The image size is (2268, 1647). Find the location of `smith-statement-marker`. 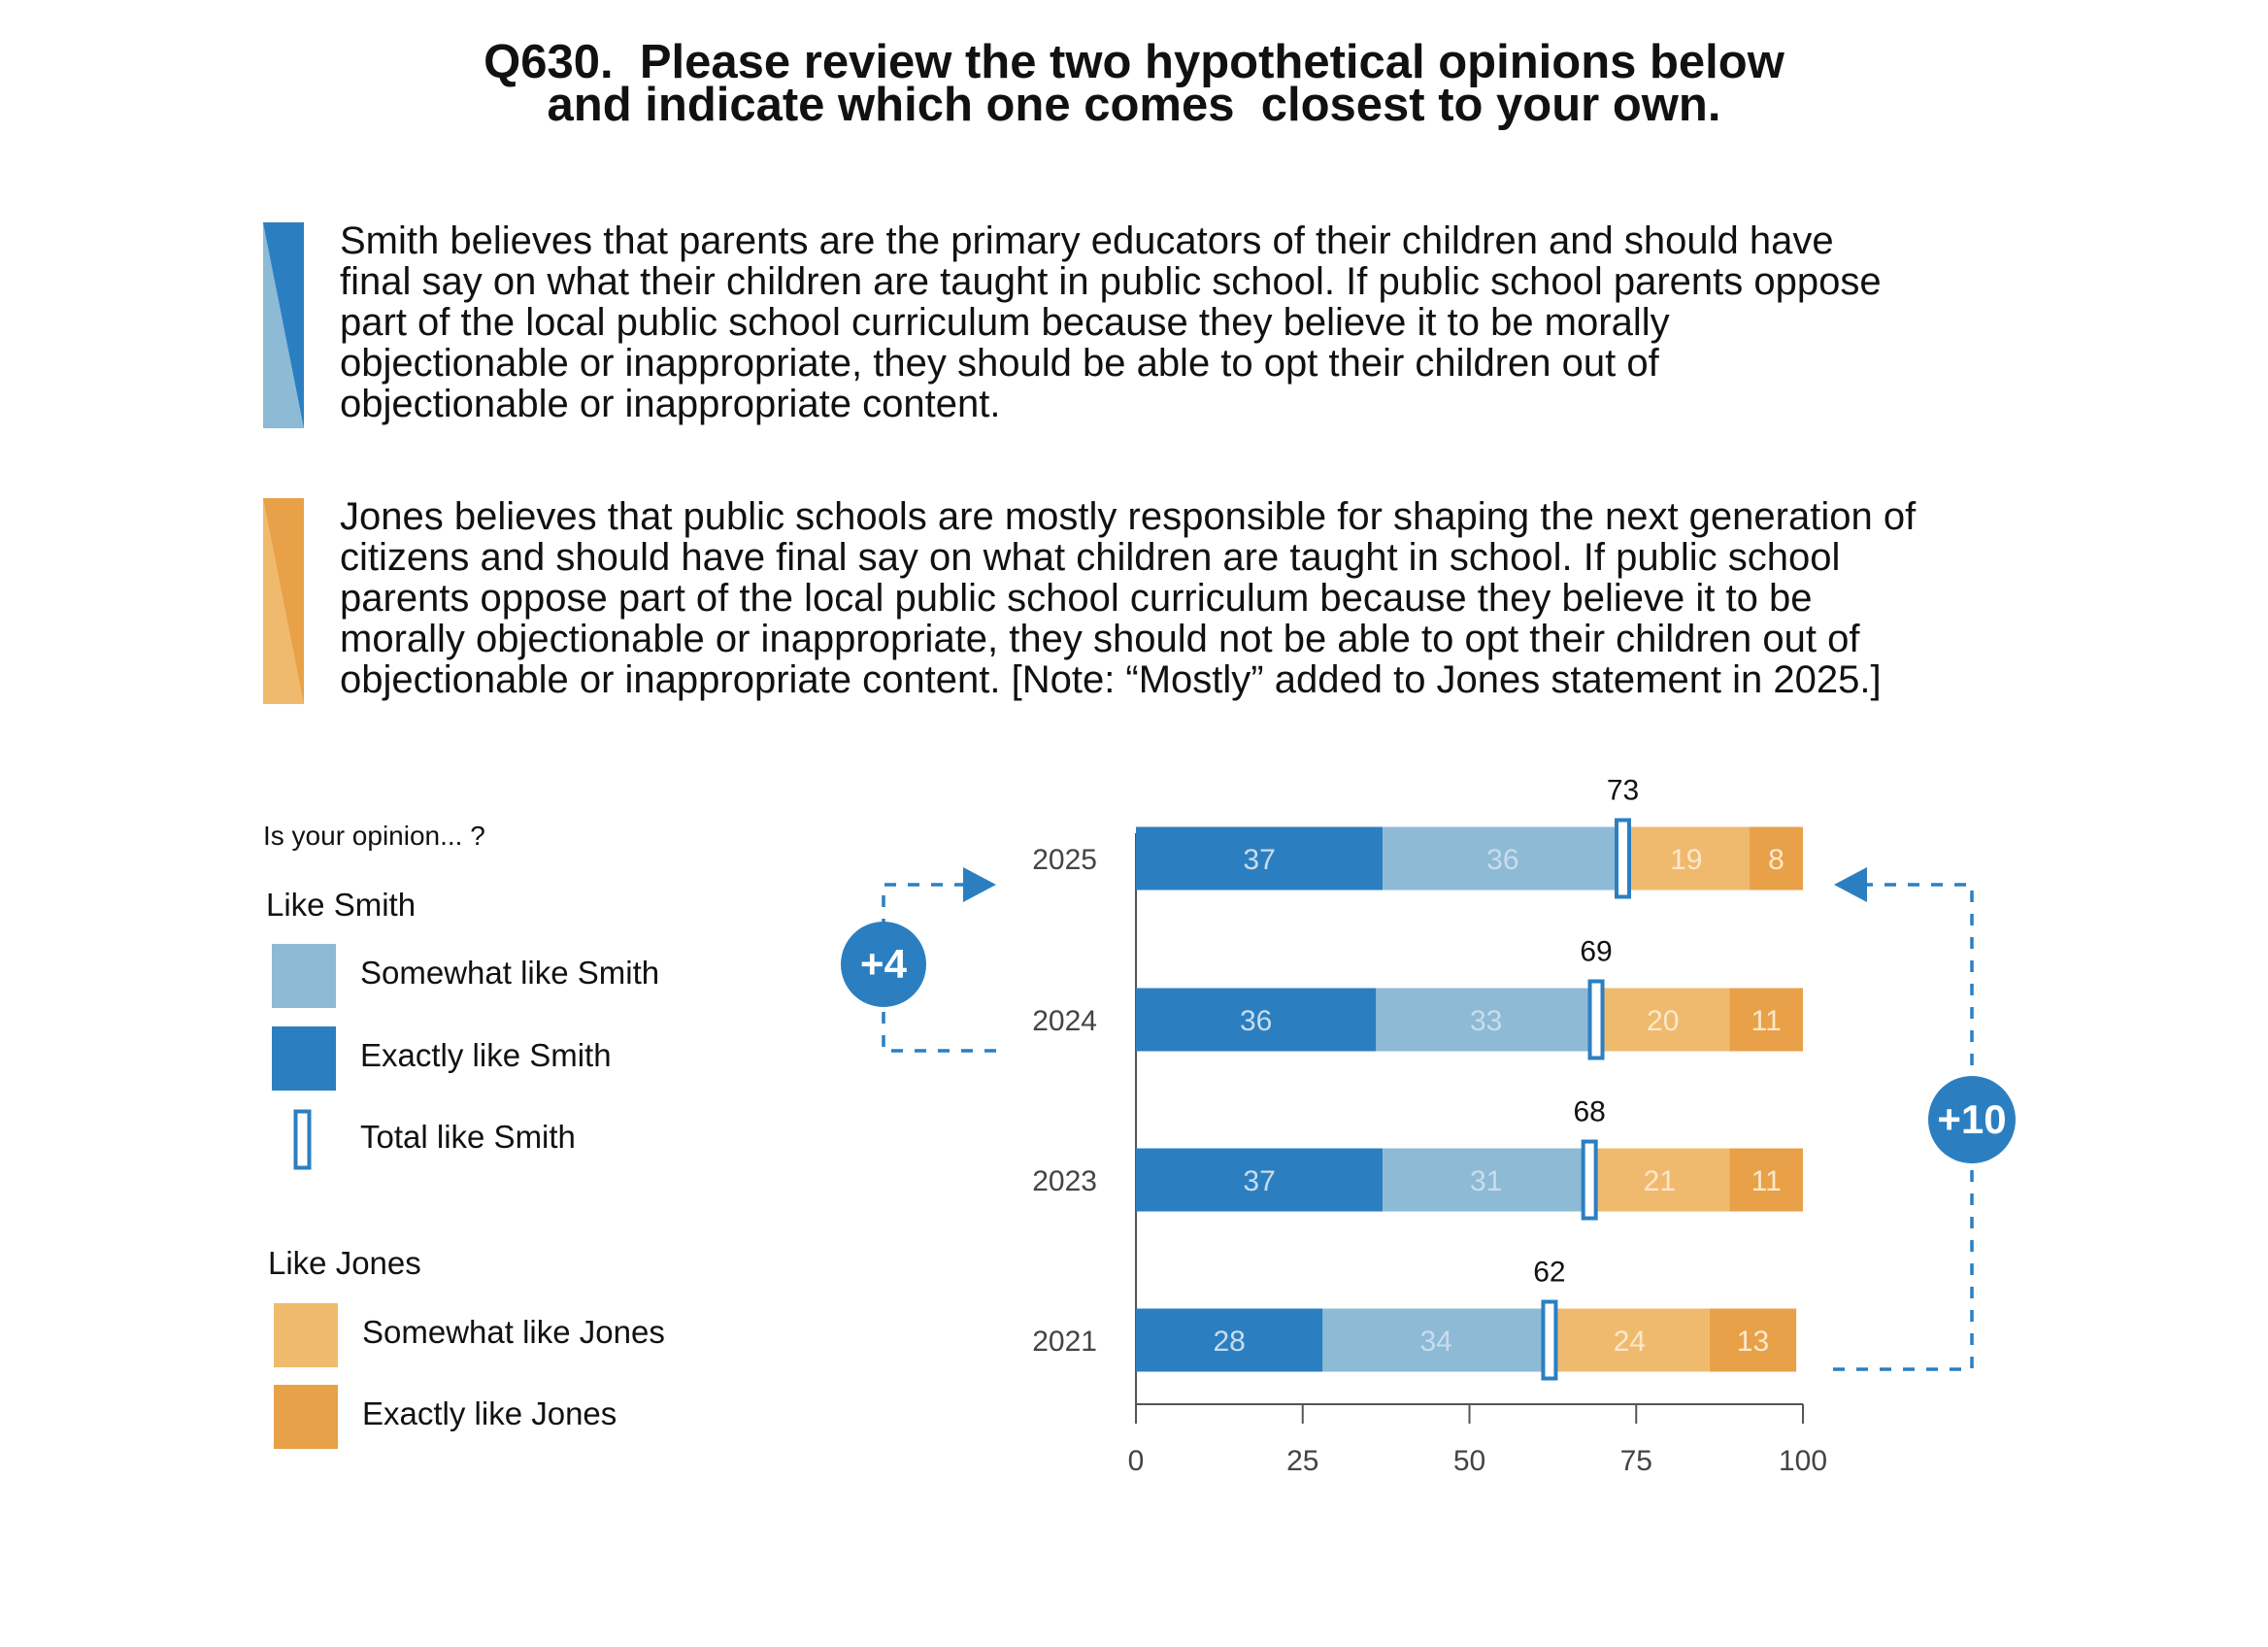

smith-statement-marker is located at coordinates (283, 325).